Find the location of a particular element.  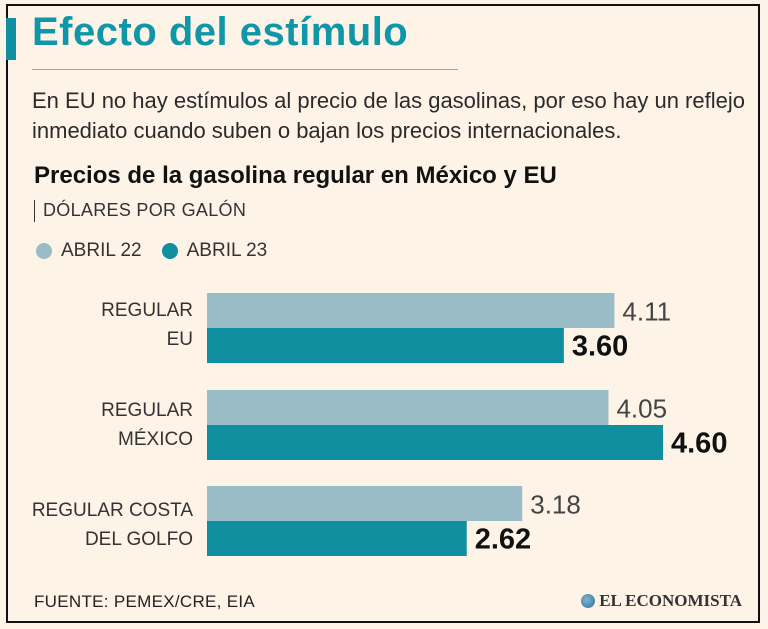

legend-label-abril-22: ABRIL 22 is located at coordinates (101, 250).